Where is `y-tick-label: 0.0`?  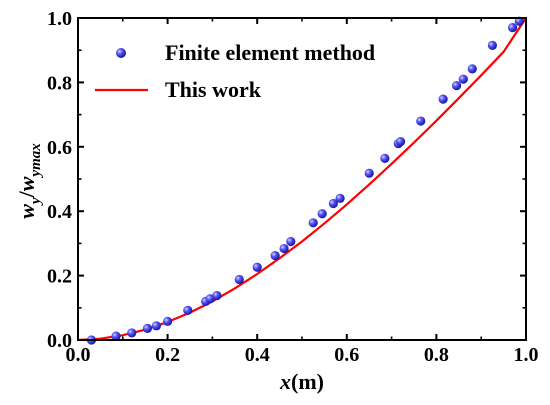
y-tick-label: 0.0 is located at coordinates (59, 341).